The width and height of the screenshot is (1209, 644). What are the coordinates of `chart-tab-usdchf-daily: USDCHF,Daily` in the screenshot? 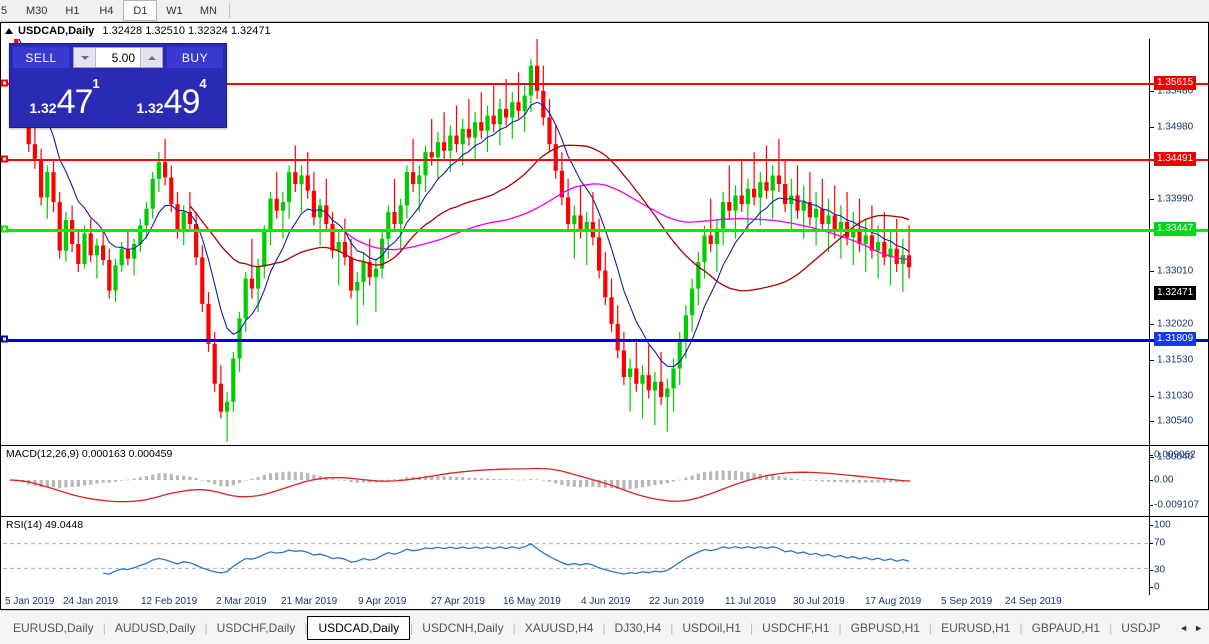 It's located at (256, 627).